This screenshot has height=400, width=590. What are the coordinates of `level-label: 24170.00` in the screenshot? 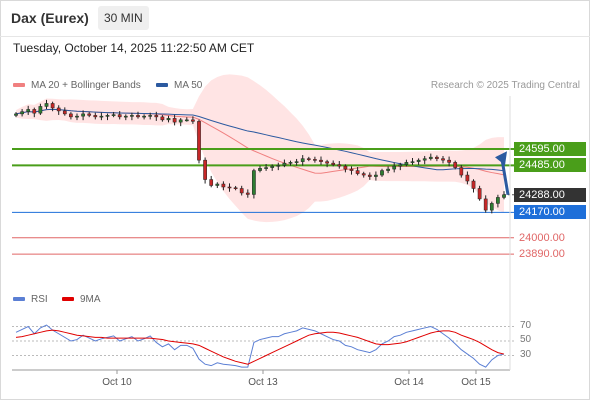 It's located at (550, 212).